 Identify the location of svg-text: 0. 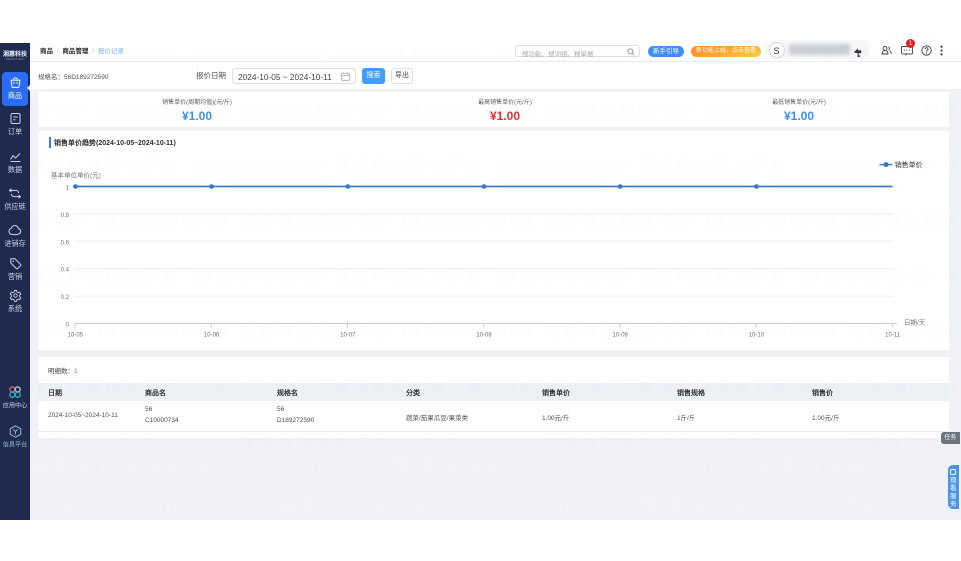
(68, 326).